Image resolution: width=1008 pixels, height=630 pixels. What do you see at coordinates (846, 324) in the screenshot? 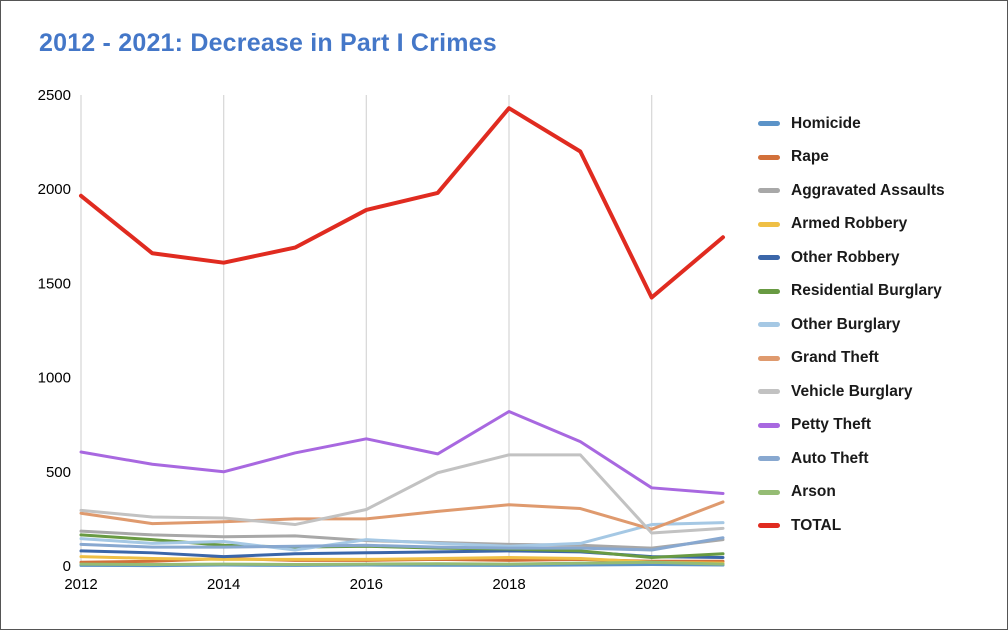
I see `legend-label: Other Burglary` at bounding box center [846, 324].